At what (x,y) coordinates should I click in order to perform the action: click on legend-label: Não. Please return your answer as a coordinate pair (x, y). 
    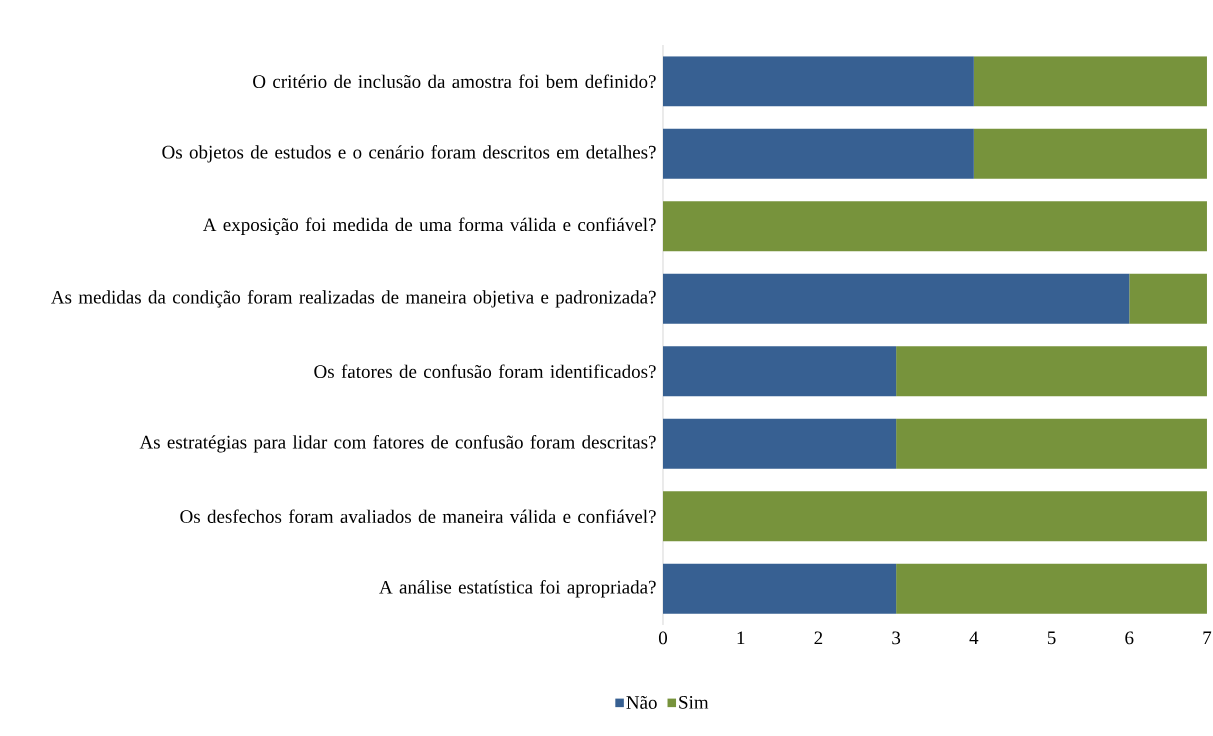
    Looking at the image, I should click on (641, 702).